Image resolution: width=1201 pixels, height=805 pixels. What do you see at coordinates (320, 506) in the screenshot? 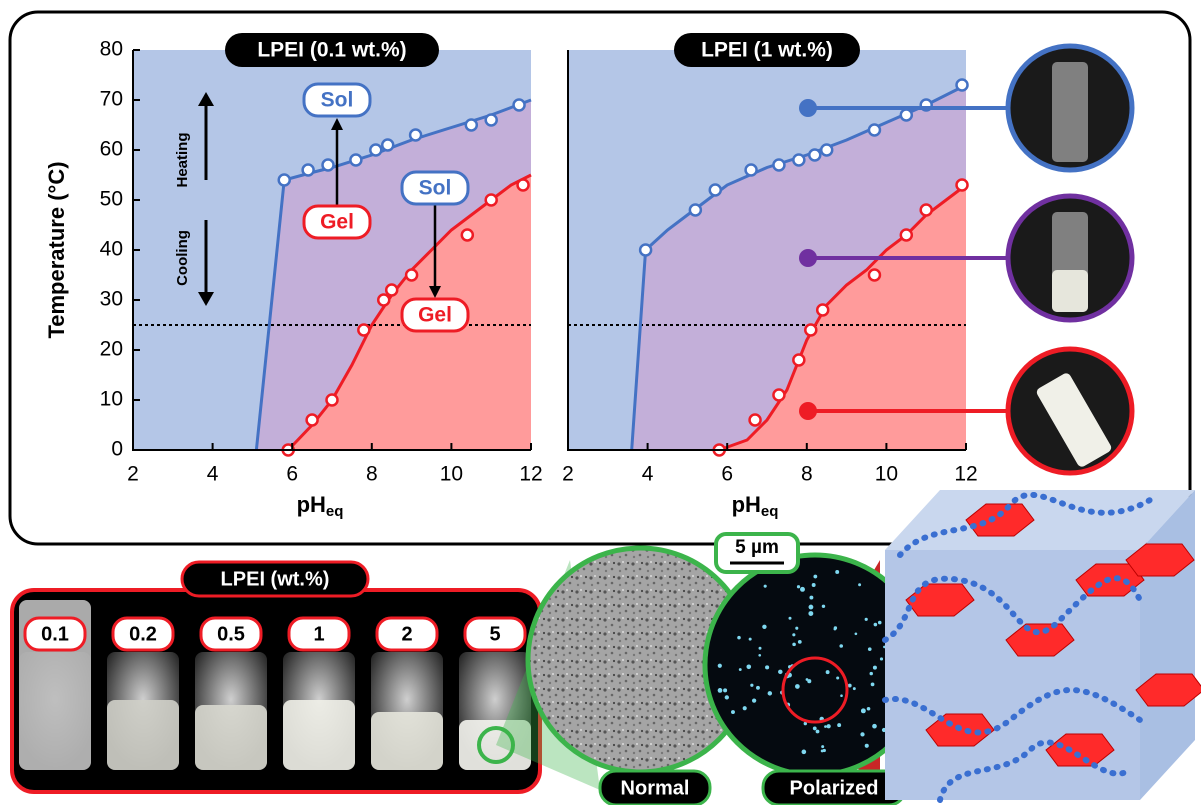
I see `x-axis-label: pHeq` at bounding box center [320, 506].